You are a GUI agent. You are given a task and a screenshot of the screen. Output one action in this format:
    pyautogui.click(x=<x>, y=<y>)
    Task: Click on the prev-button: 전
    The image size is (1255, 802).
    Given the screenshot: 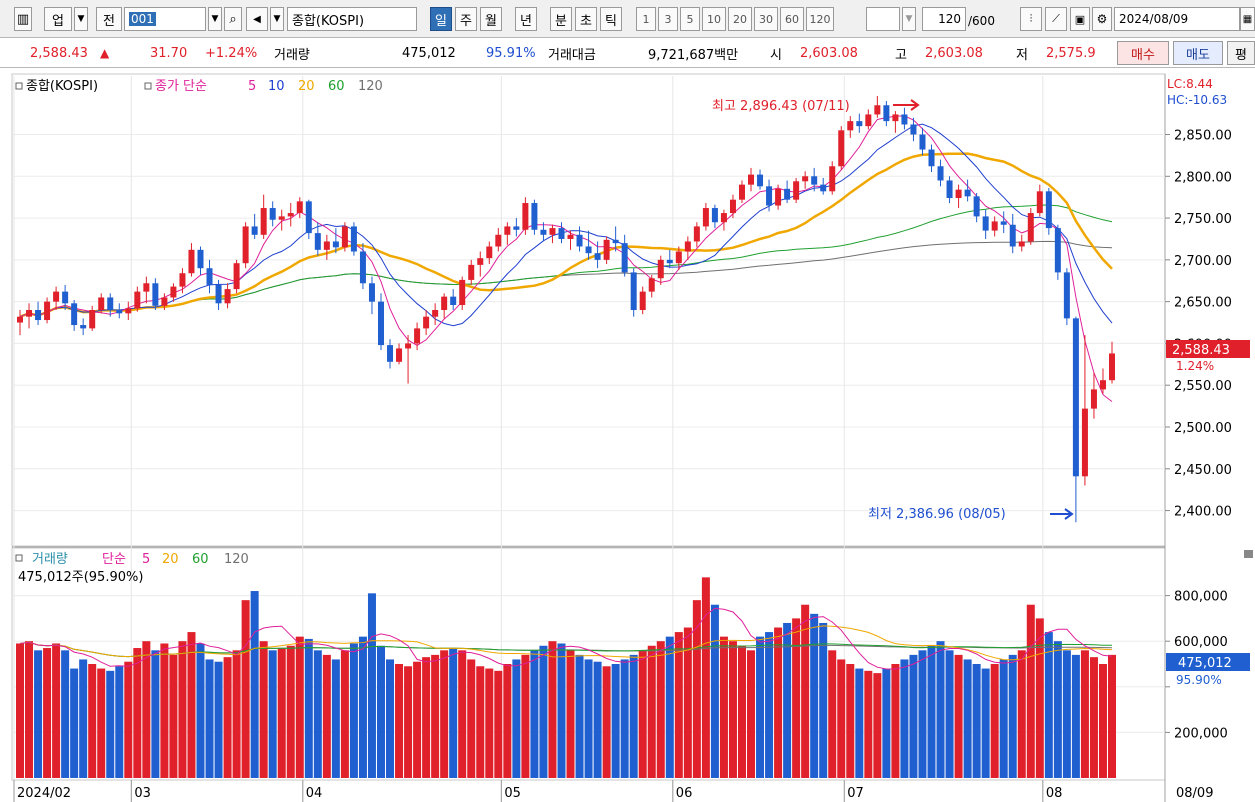 What is the action you would take?
    pyautogui.click(x=109, y=19)
    